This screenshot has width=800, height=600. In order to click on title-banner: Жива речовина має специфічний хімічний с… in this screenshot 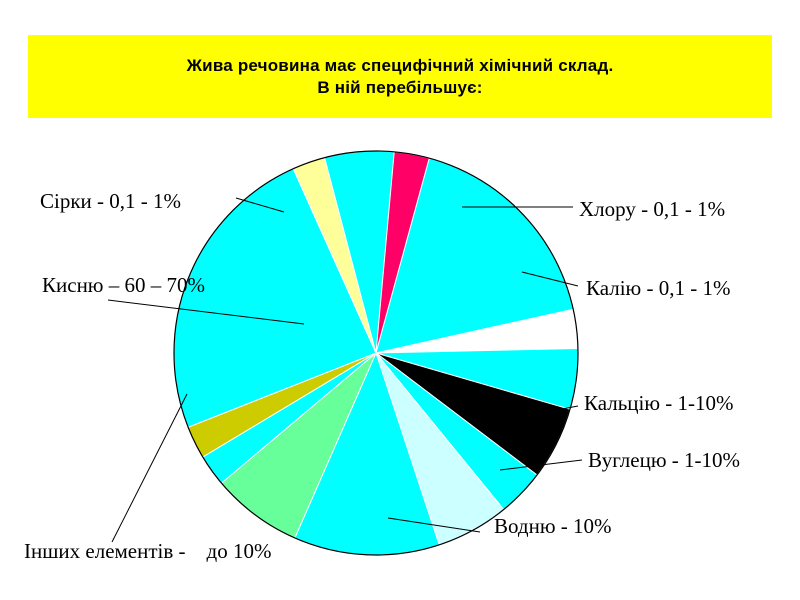, I will do `click(400, 76)`.